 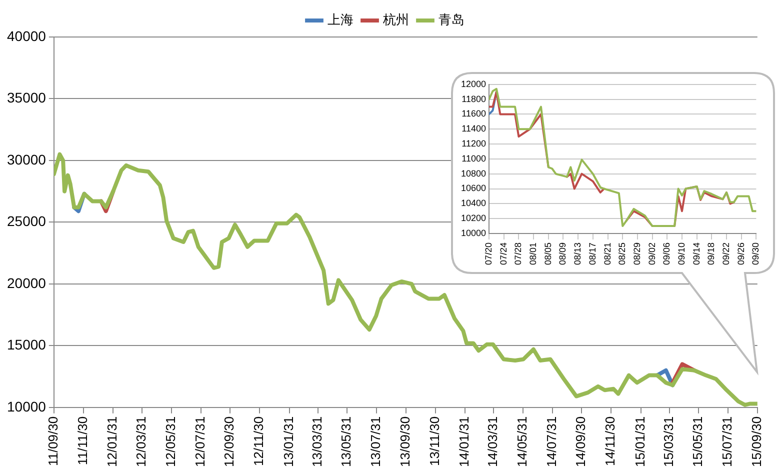 I want to click on x-tick-label: 15/09/30, so click(x=756, y=442).